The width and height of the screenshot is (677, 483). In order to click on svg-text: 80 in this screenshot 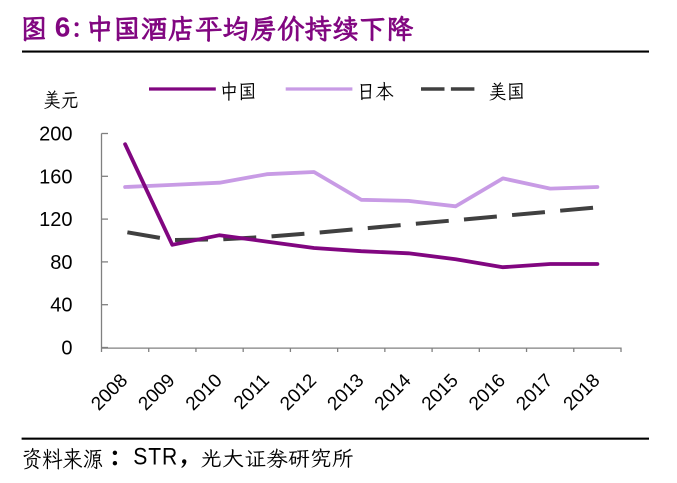, I will do `click(61, 263)`.